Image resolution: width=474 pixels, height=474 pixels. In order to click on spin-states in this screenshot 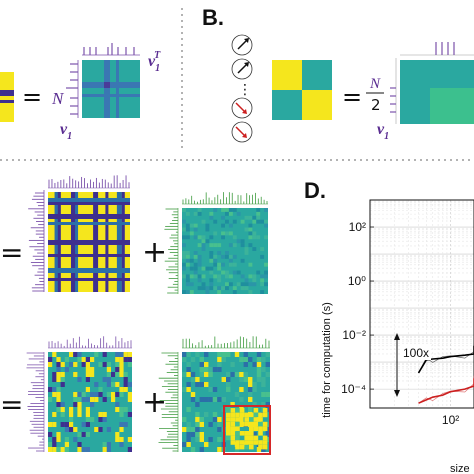, I will do `click(242, 88)`.